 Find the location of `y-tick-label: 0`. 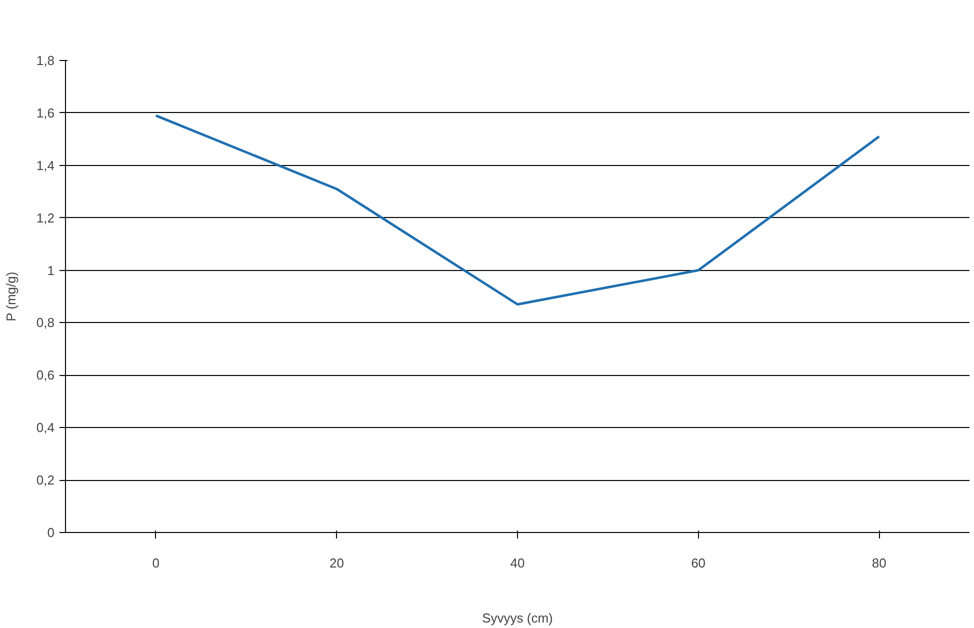

y-tick-label: 0 is located at coordinates (51, 532).